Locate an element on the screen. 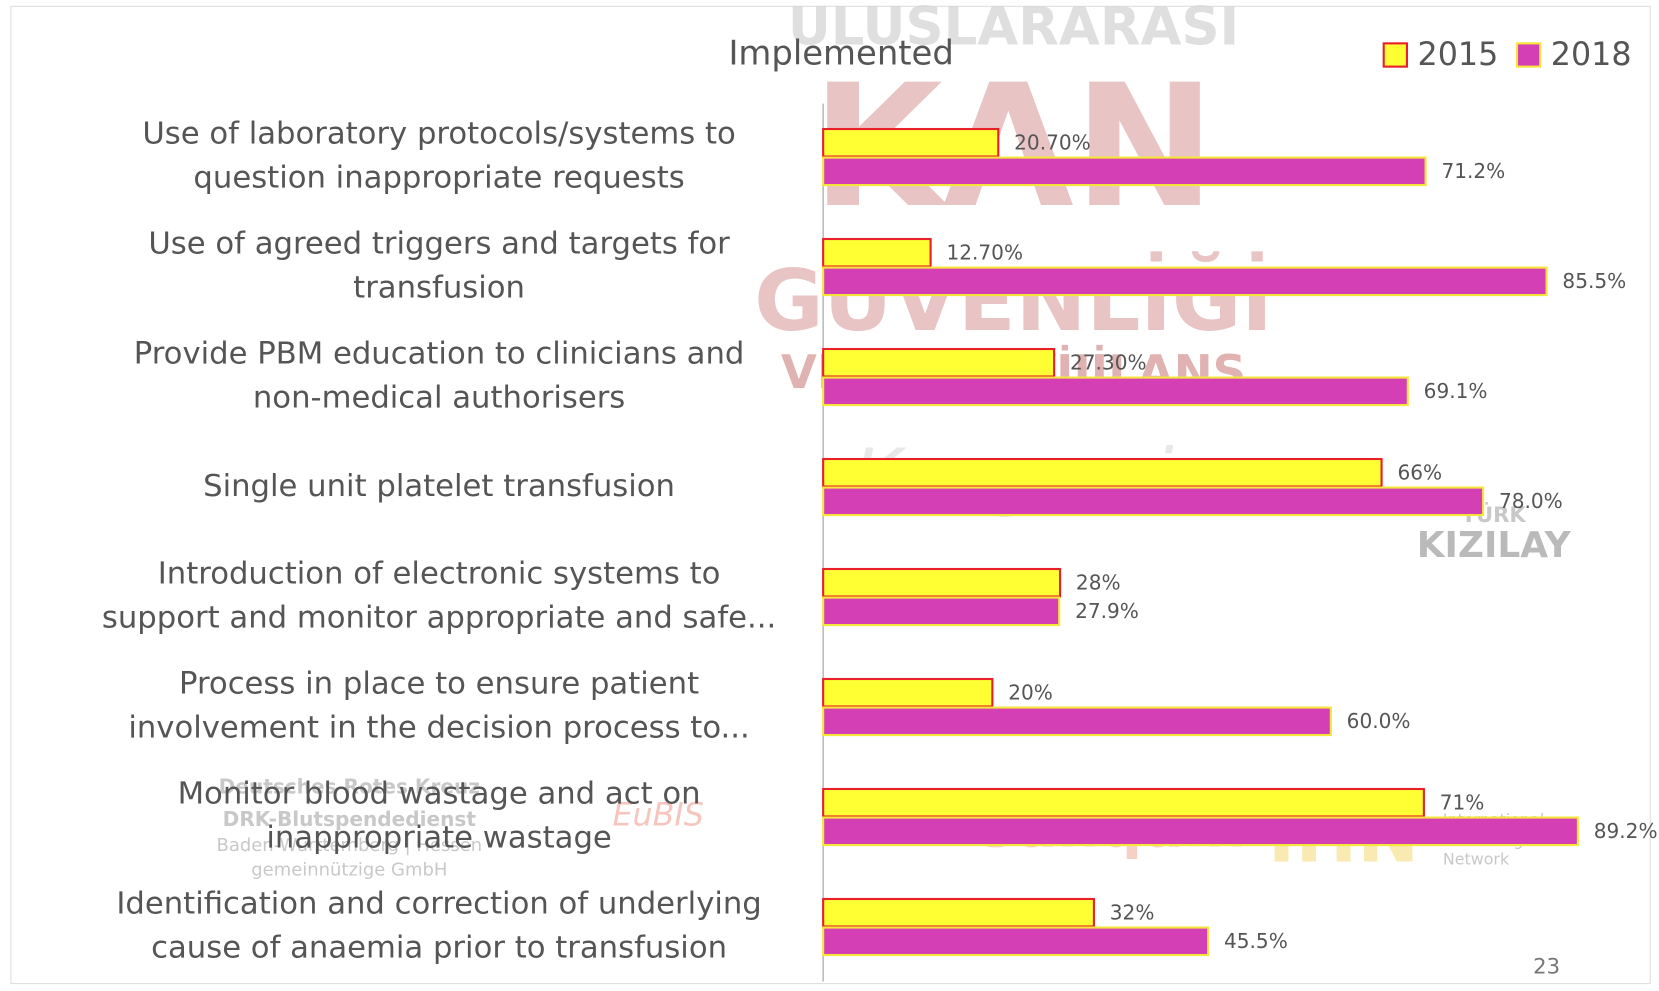 The height and width of the screenshot is (991, 1659). watermark-text: Network is located at coordinates (1476, 858).